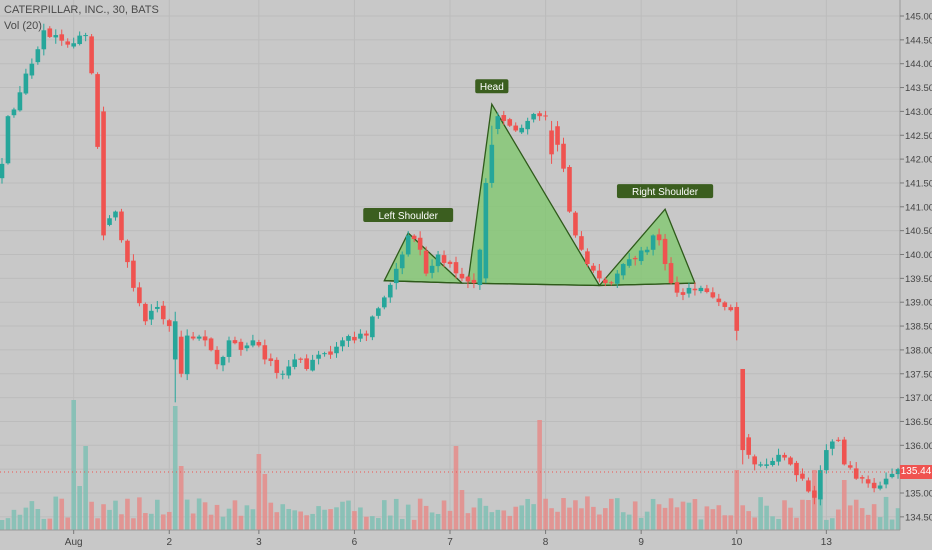  What do you see at coordinates (492, 87) in the screenshot?
I see `pattern-label: Head` at bounding box center [492, 87].